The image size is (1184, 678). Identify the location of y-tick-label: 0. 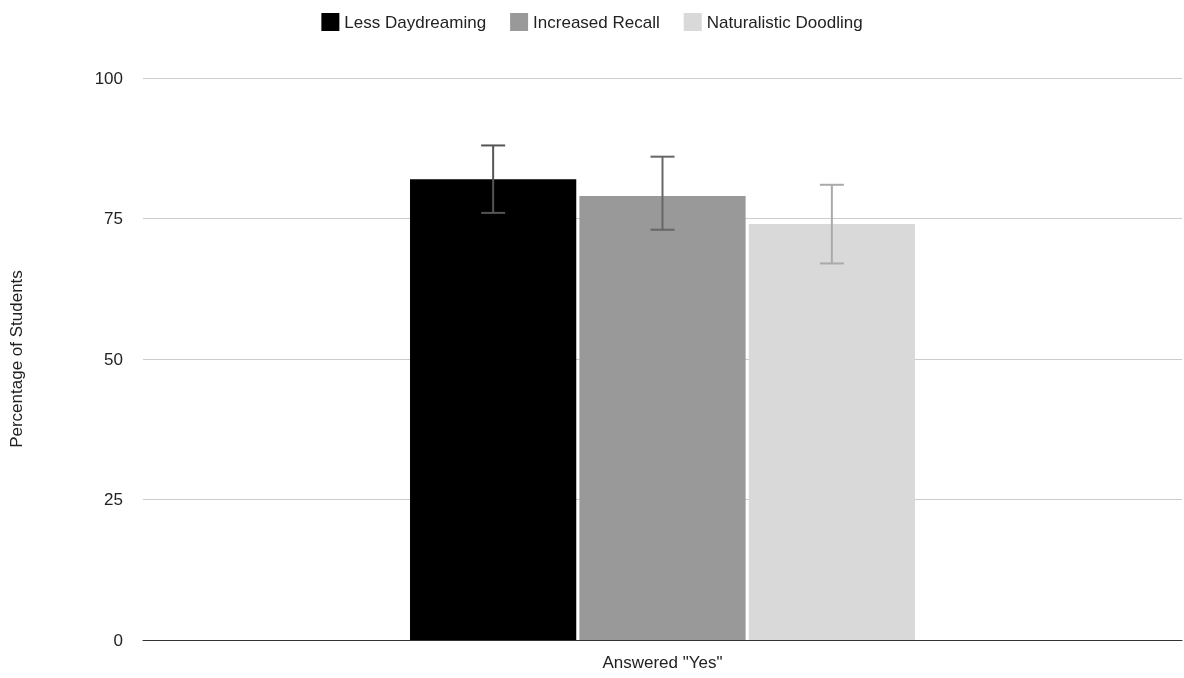
(118, 640).